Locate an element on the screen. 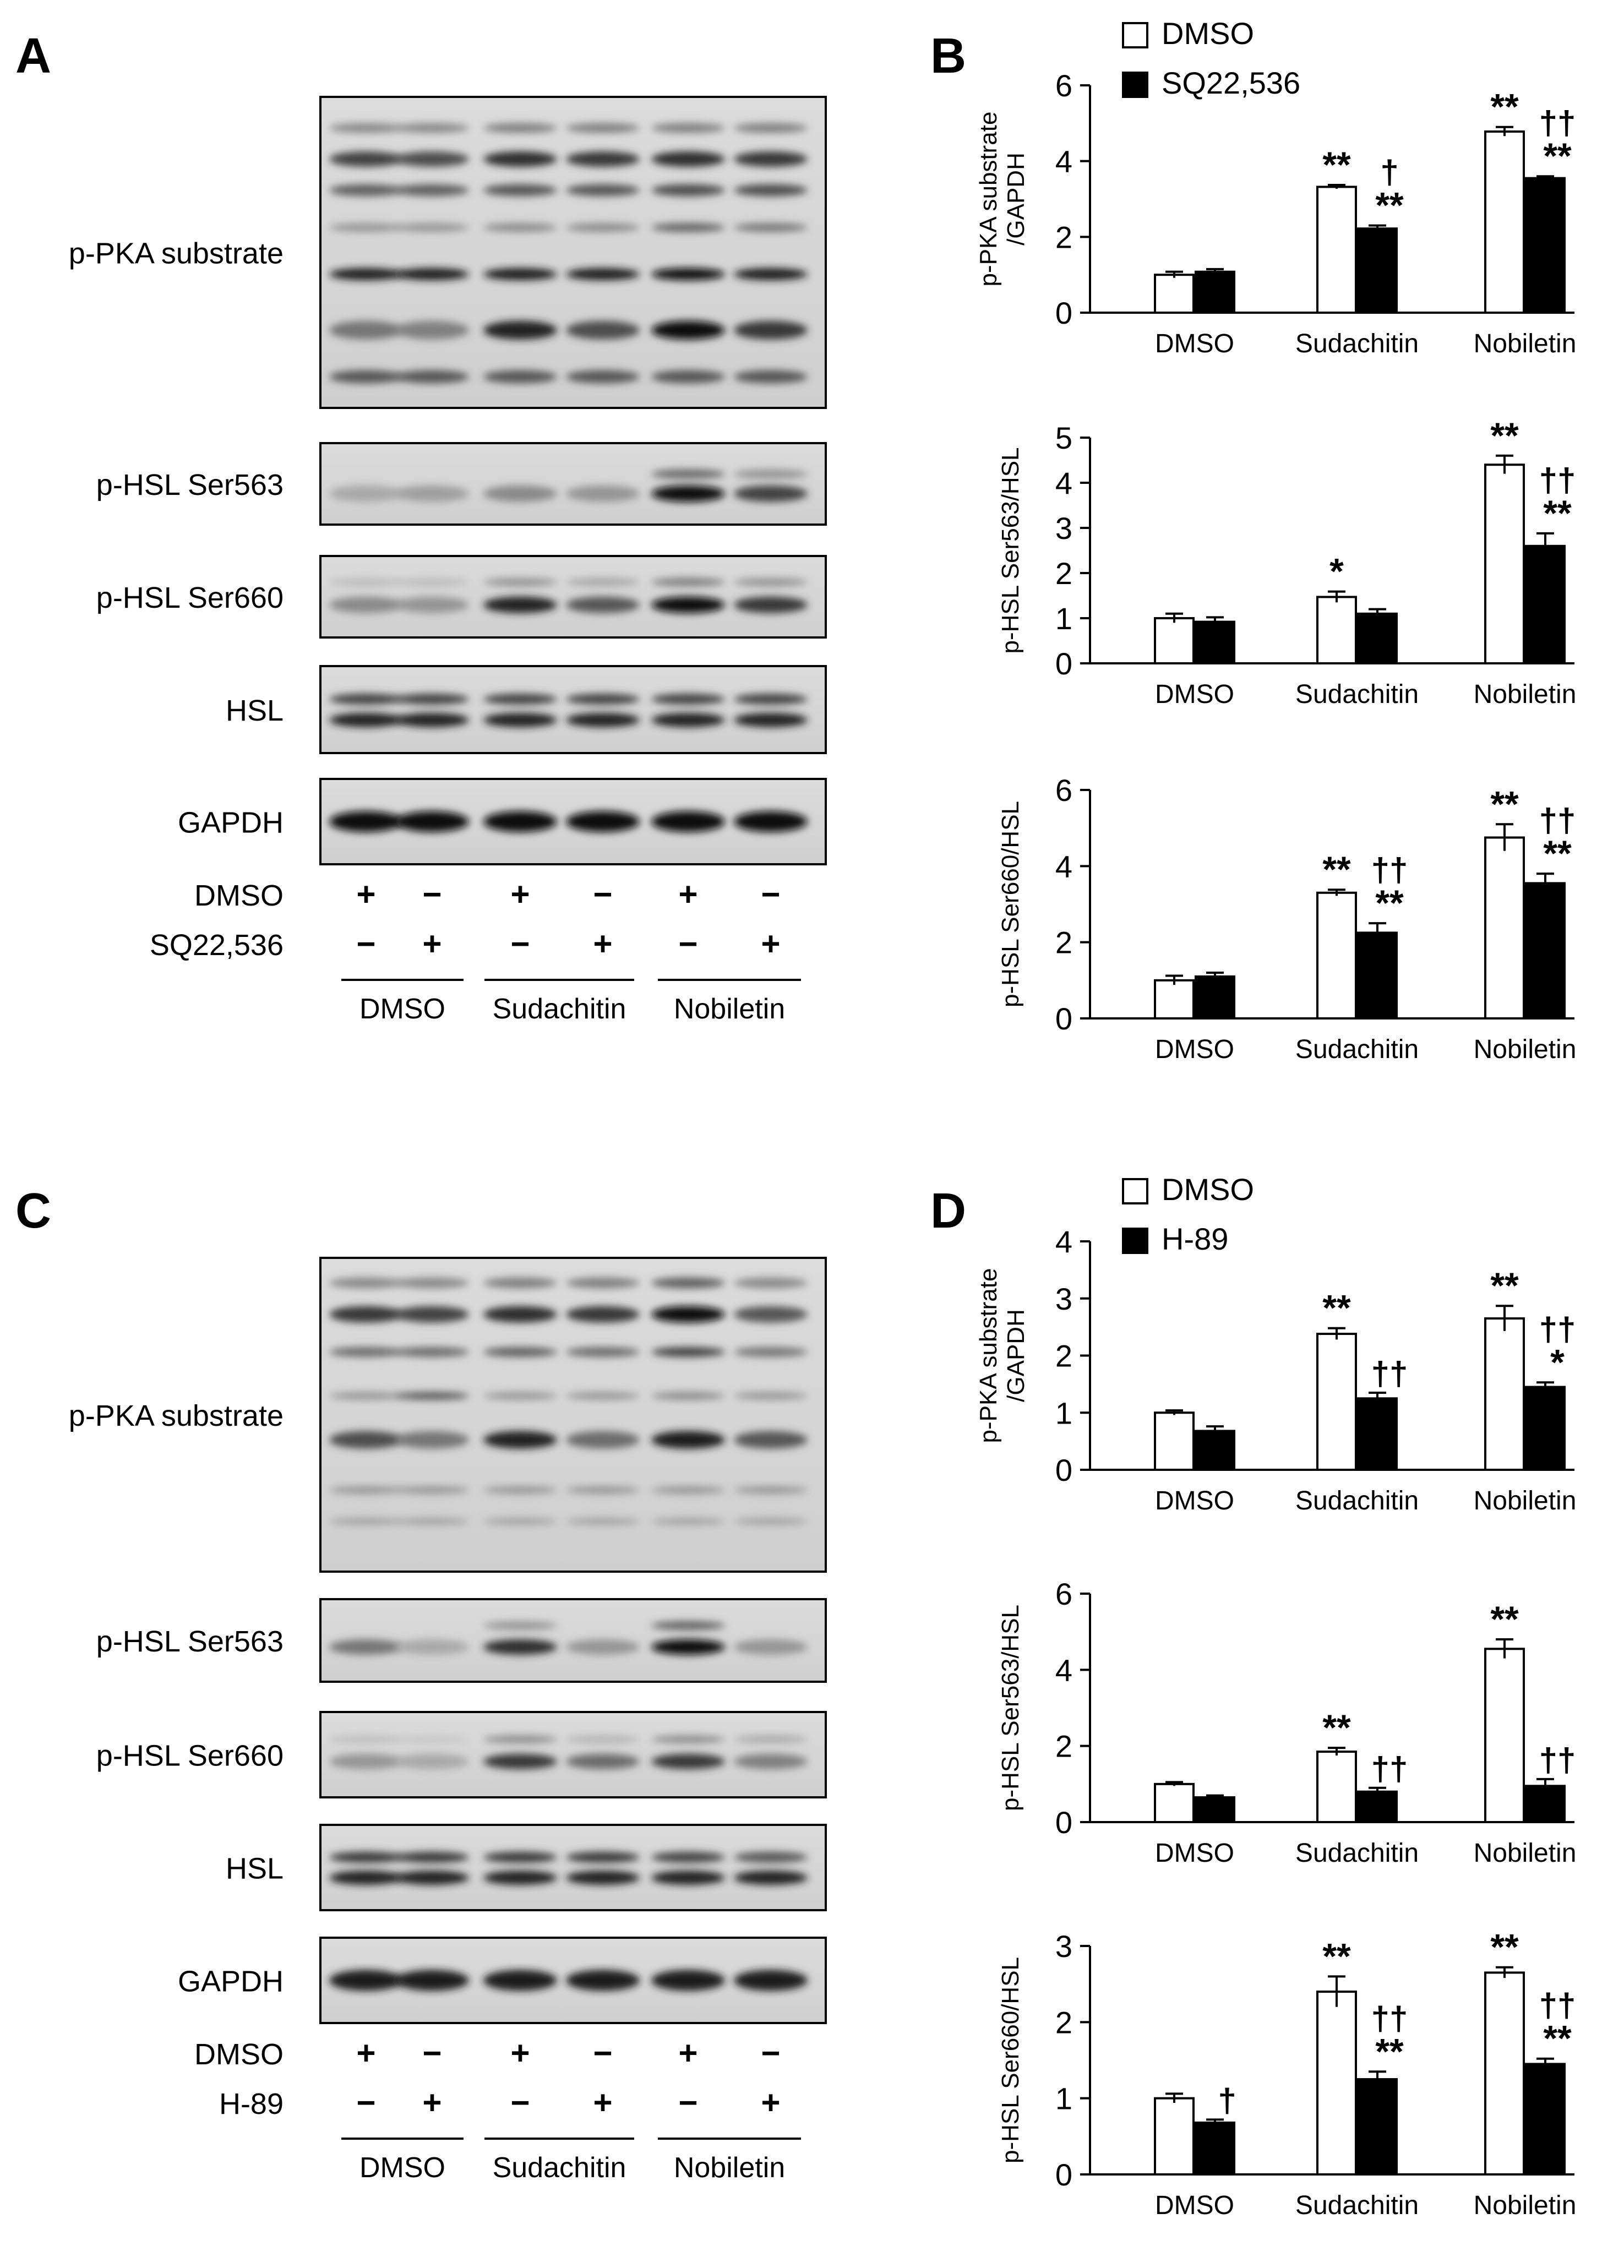 The height and width of the screenshot is (2268, 1624). y-tick-label: 0 is located at coordinates (1063, 1822).